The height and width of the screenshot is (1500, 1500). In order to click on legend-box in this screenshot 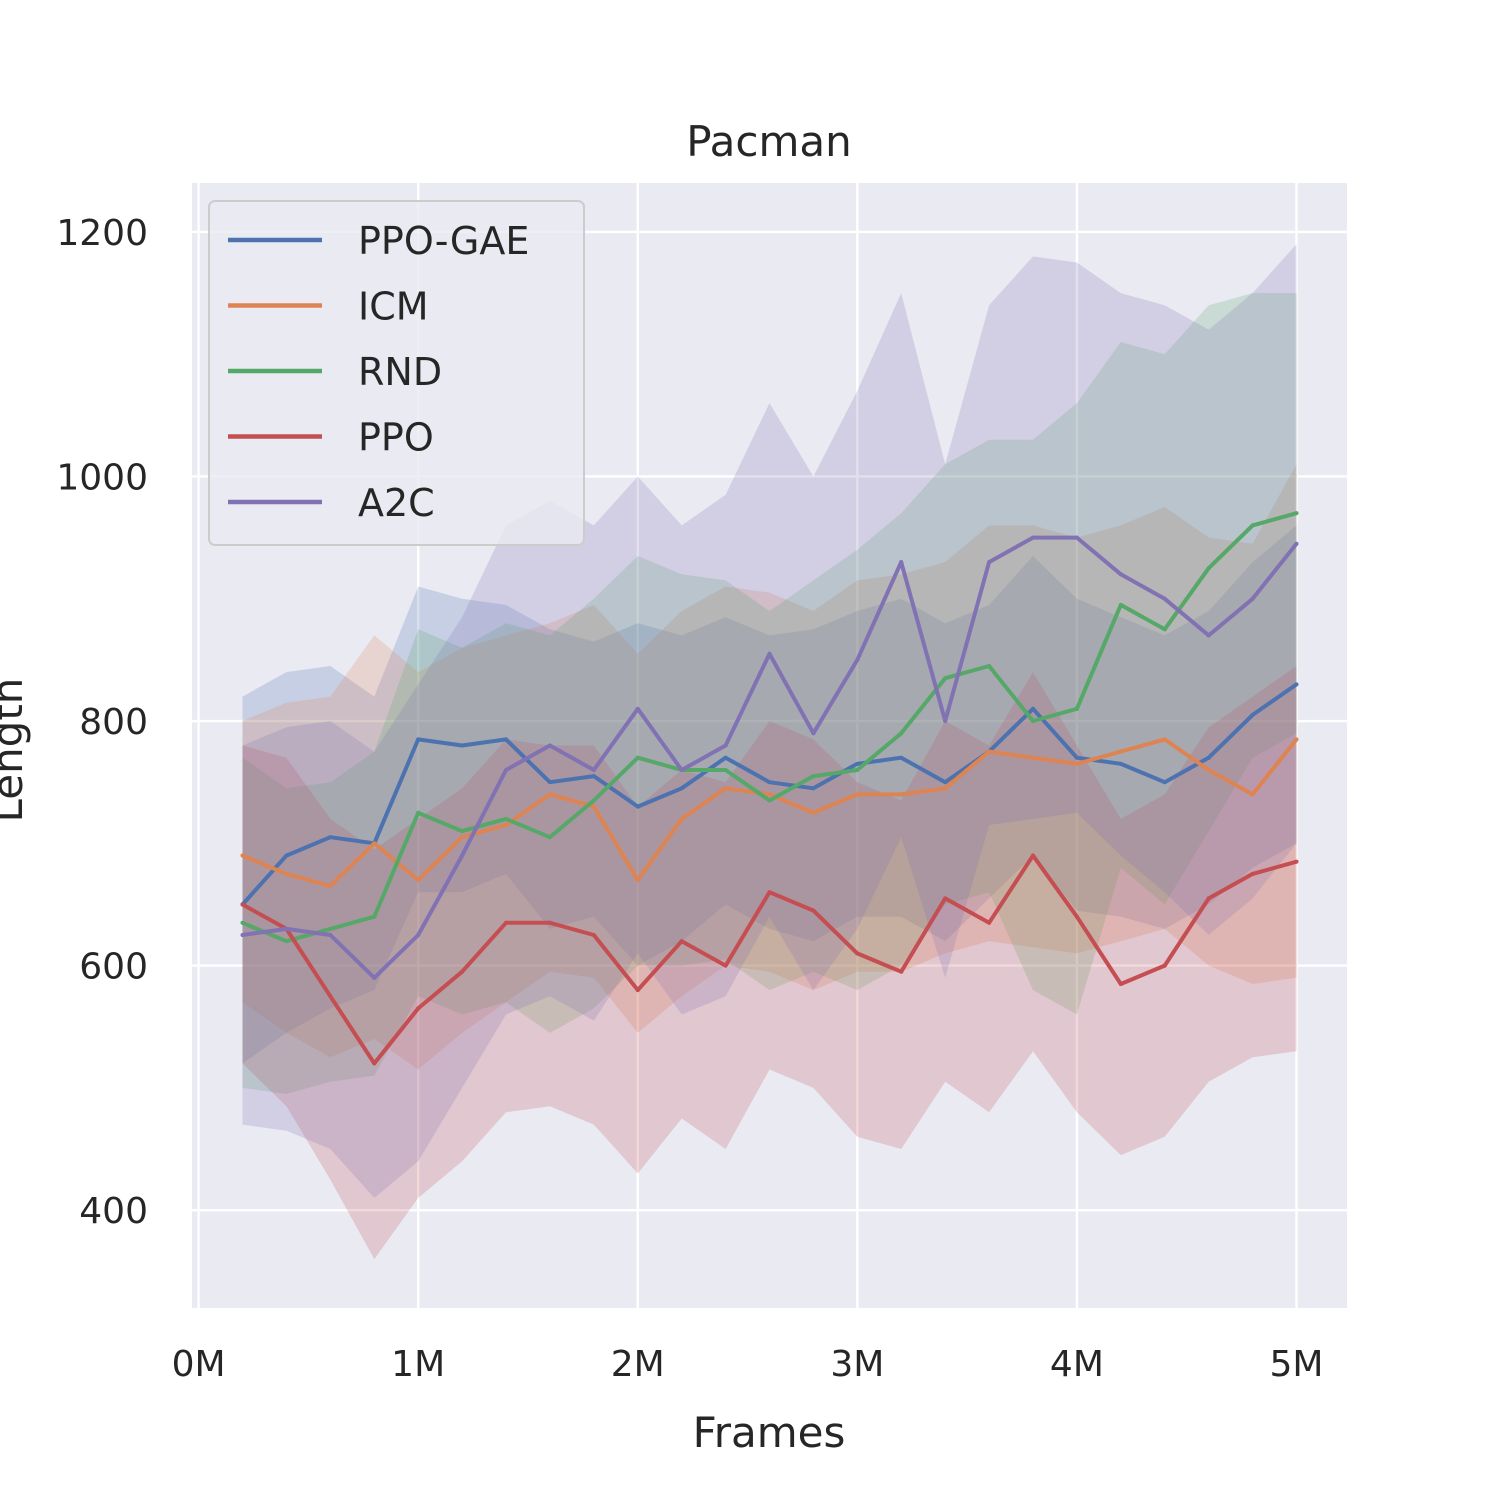, I will do `click(396, 373)`.